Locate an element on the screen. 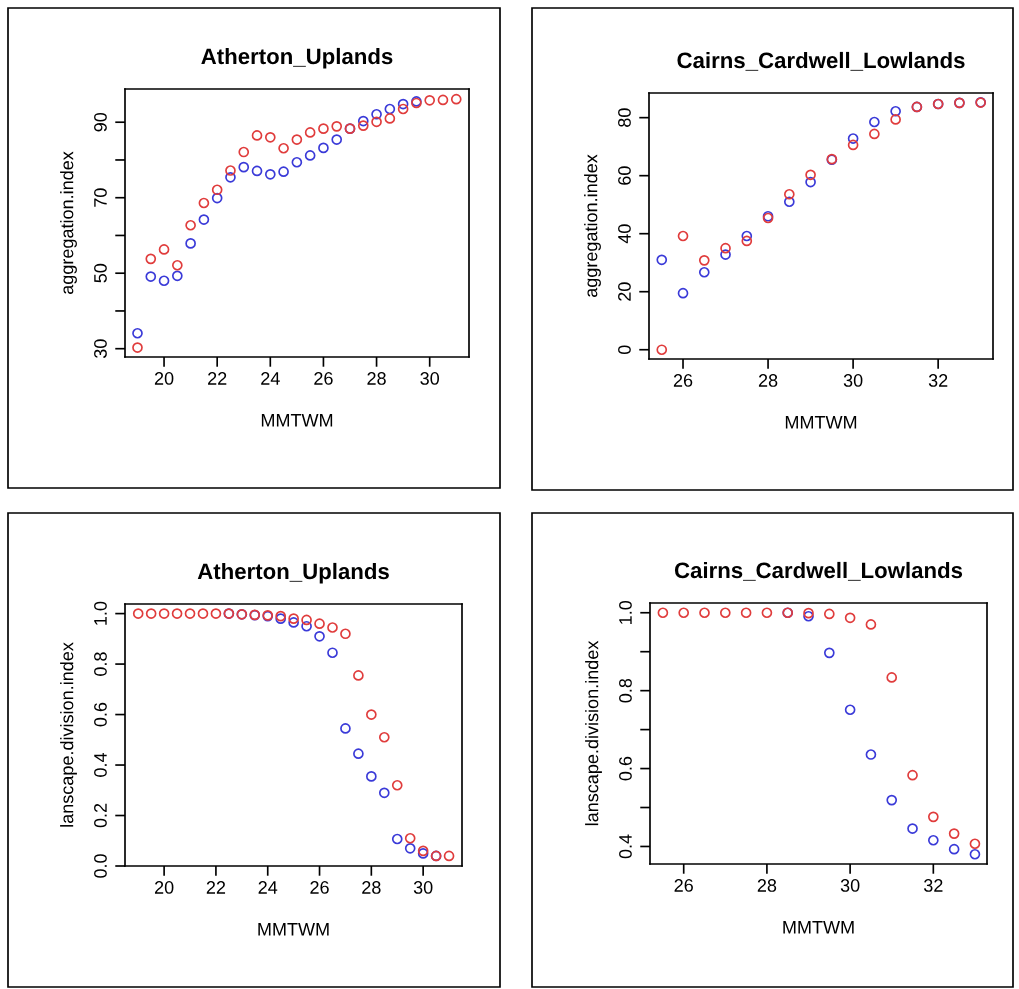 The width and height of the screenshot is (1019, 989). y-tick-label: 80 is located at coordinates (624, 117).